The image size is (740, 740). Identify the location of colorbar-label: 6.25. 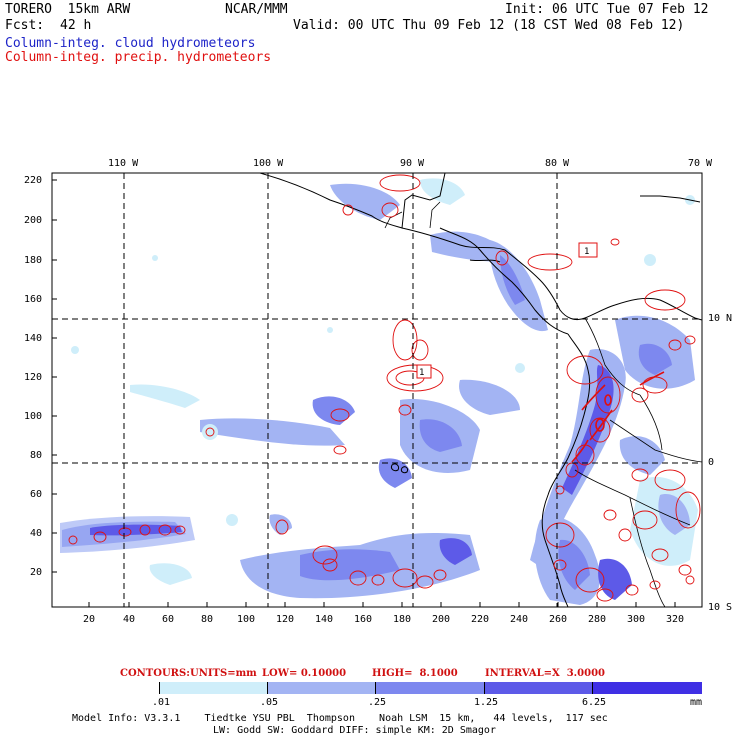
(594, 702).